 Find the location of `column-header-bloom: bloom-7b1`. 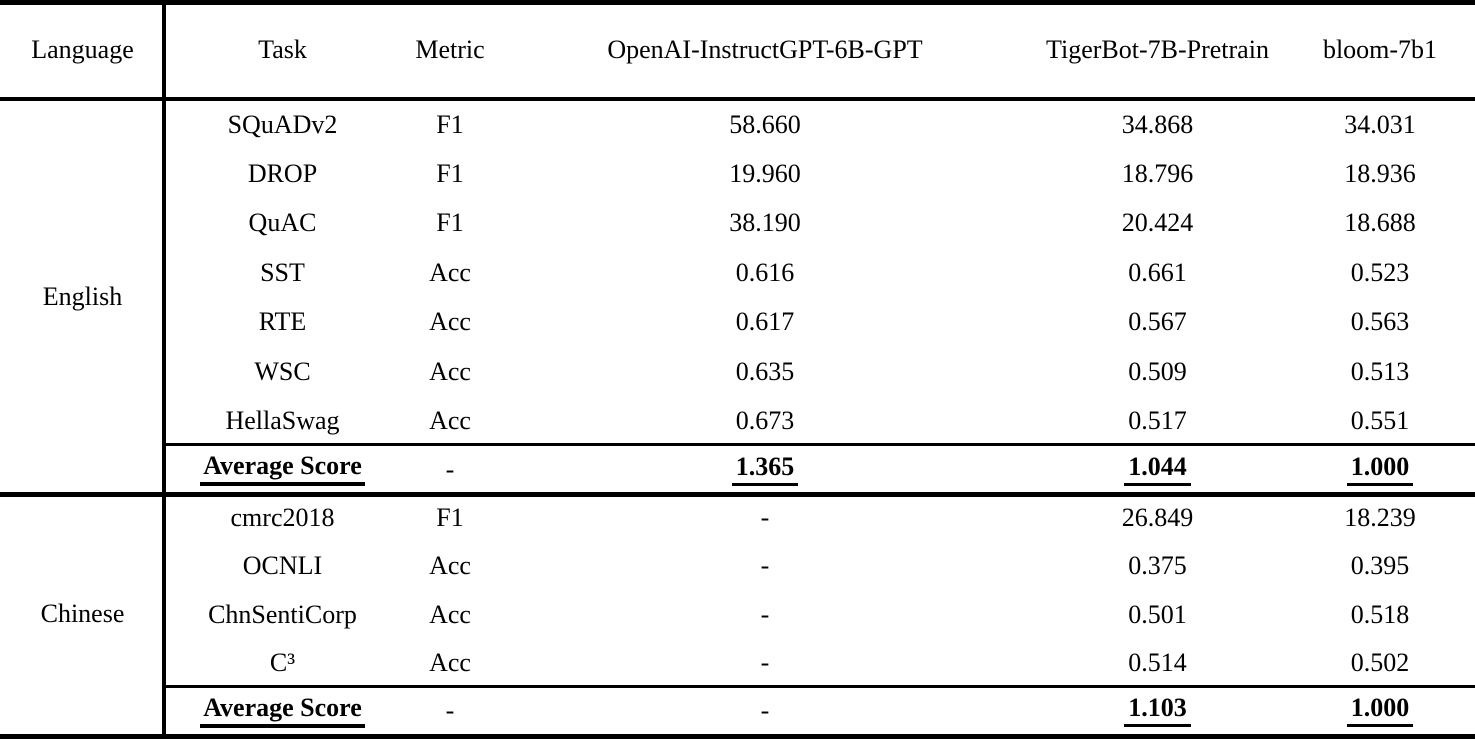

column-header-bloom: bloom-7b1 is located at coordinates (1380, 49).